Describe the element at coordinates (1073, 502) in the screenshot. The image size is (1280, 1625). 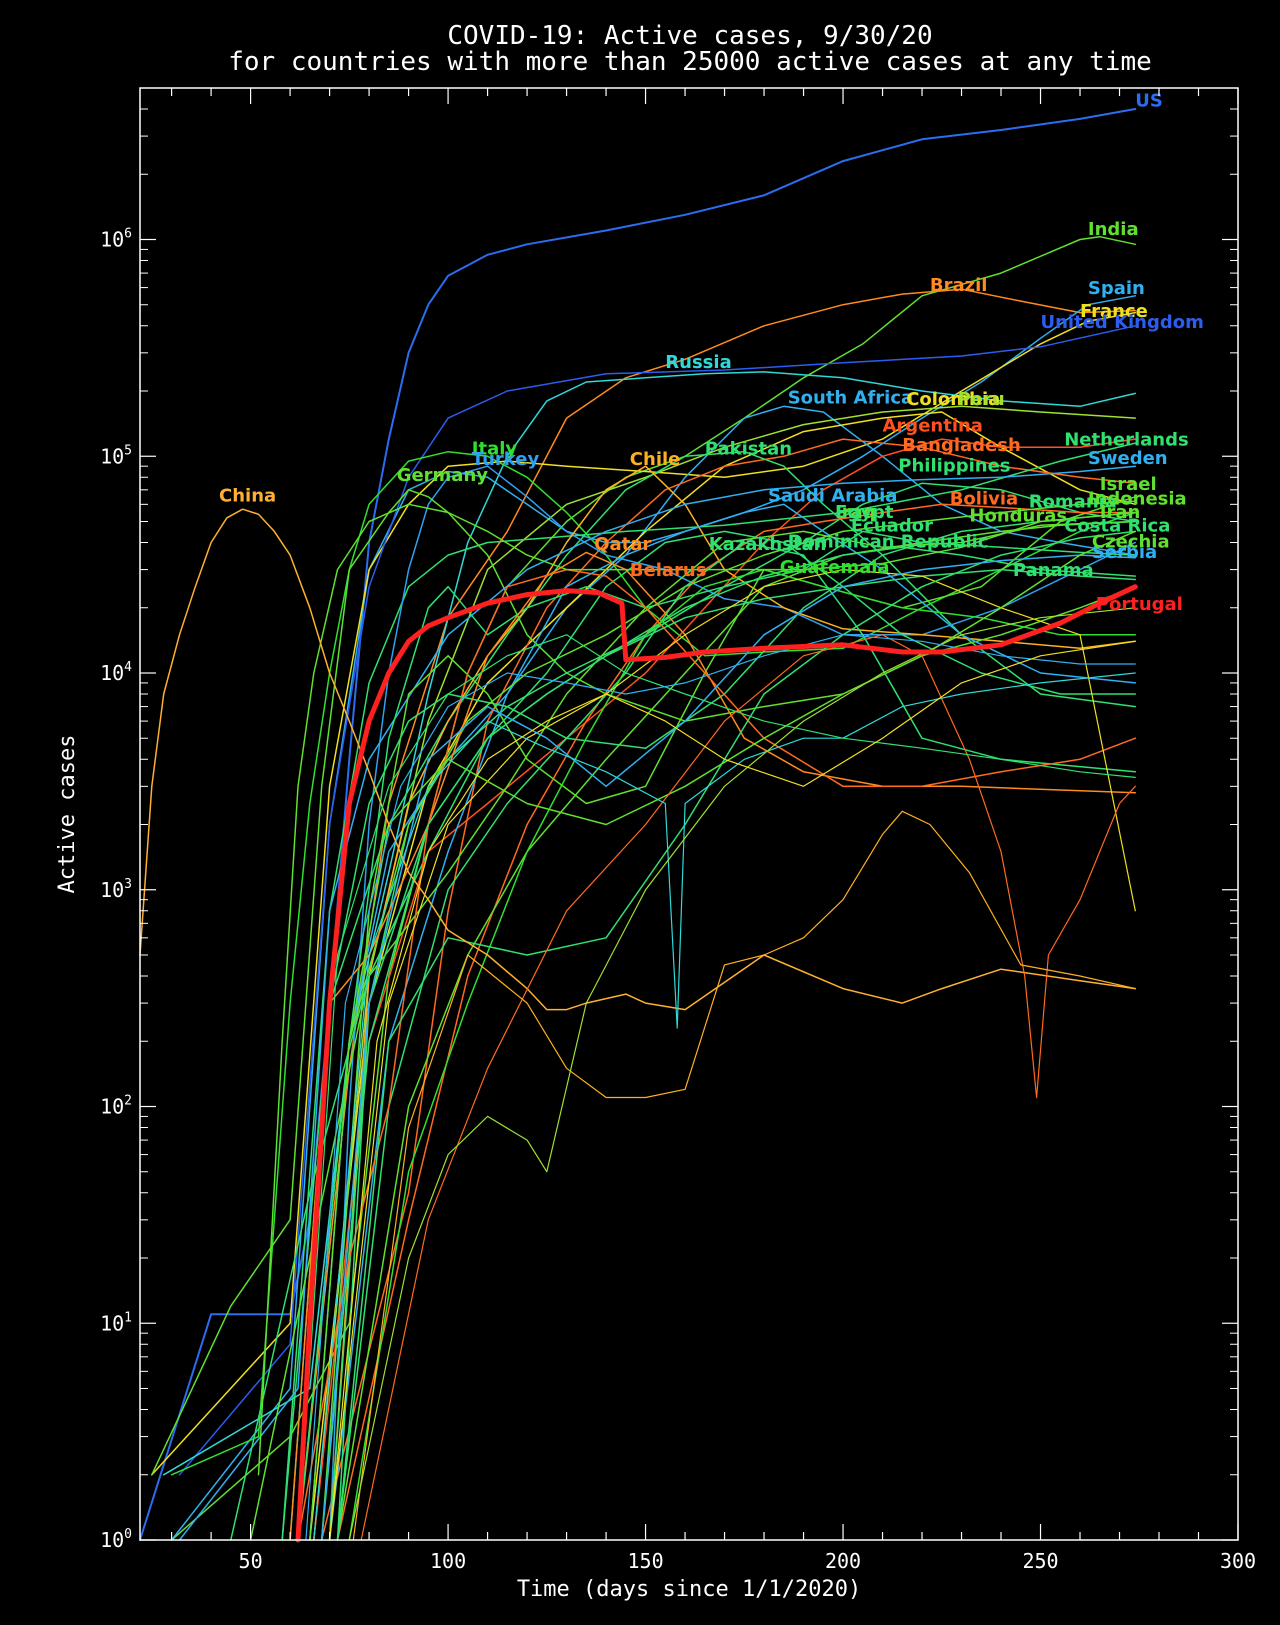
I see `series-label-23: Romania` at that location.